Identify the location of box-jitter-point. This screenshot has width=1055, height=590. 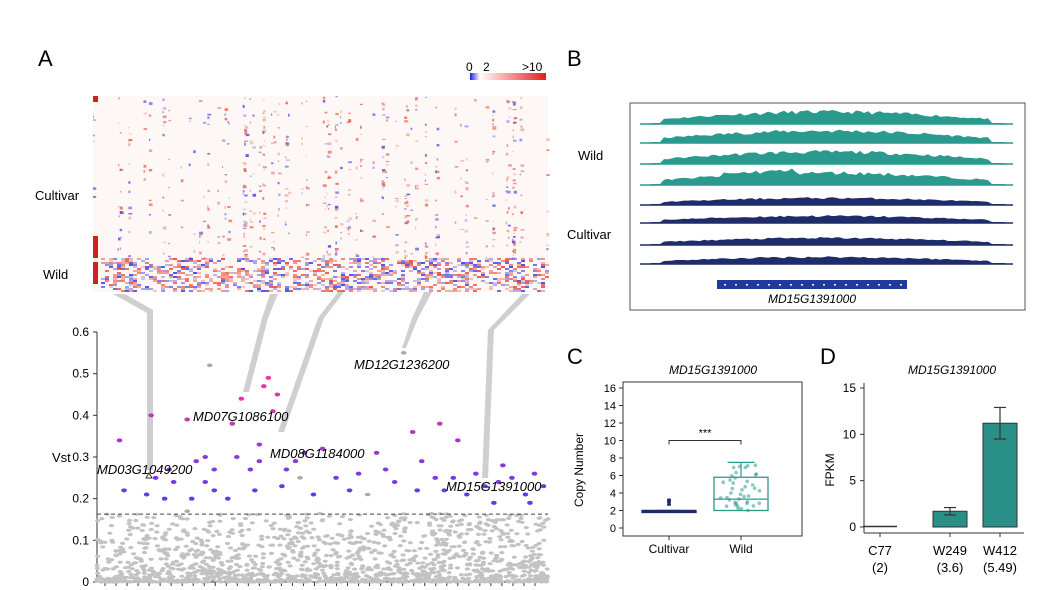
(732, 488).